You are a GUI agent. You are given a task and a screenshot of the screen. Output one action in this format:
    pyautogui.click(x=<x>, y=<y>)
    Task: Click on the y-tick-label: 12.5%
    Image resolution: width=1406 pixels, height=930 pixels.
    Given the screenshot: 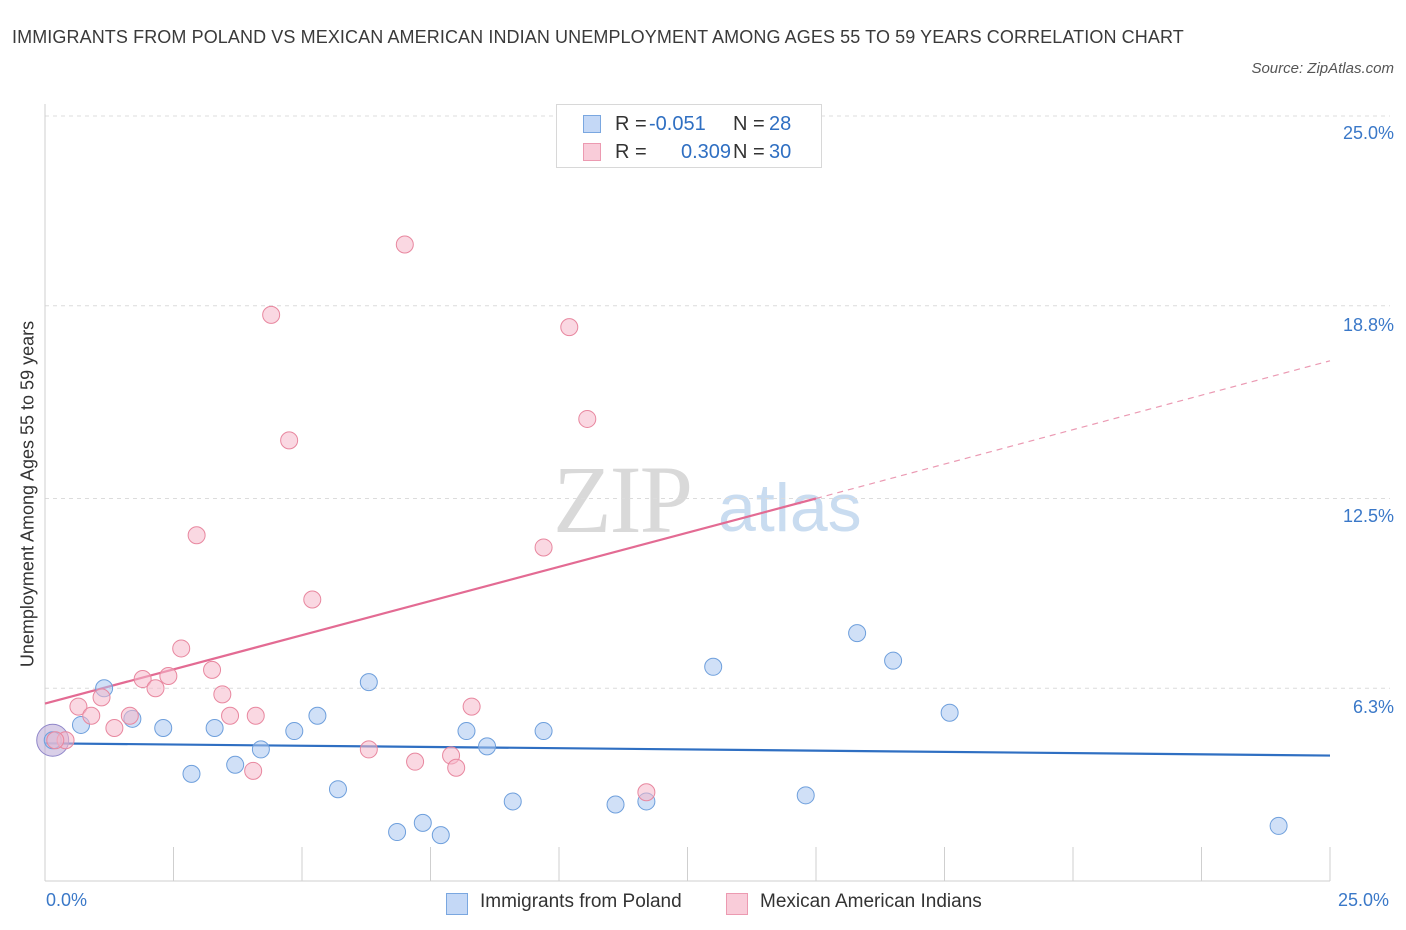 What is the action you would take?
    pyautogui.click(x=1368, y=516)
    